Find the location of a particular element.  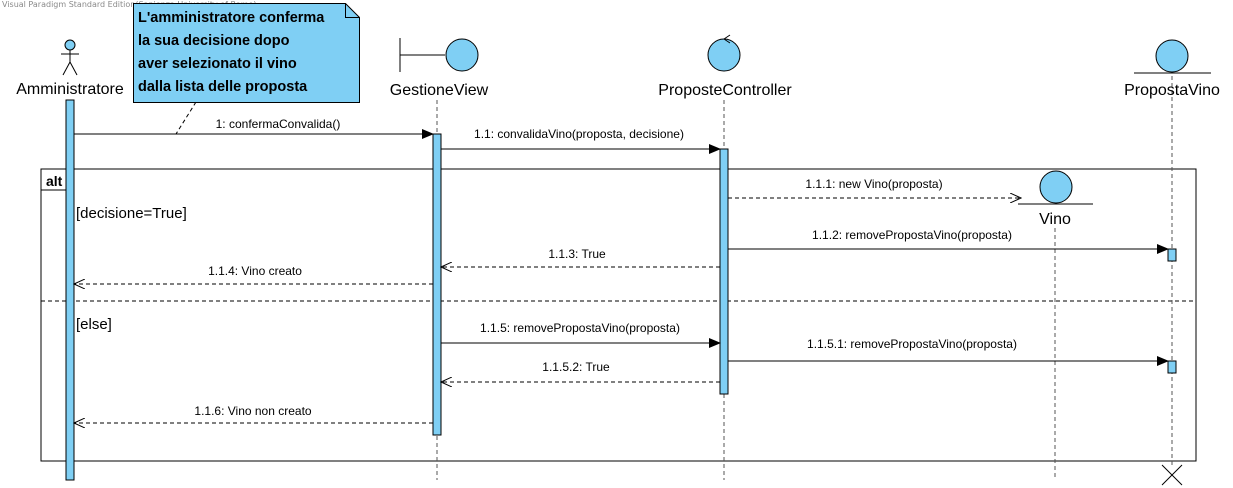

actor-label: Amministratore is located at coordinates (70, 89).